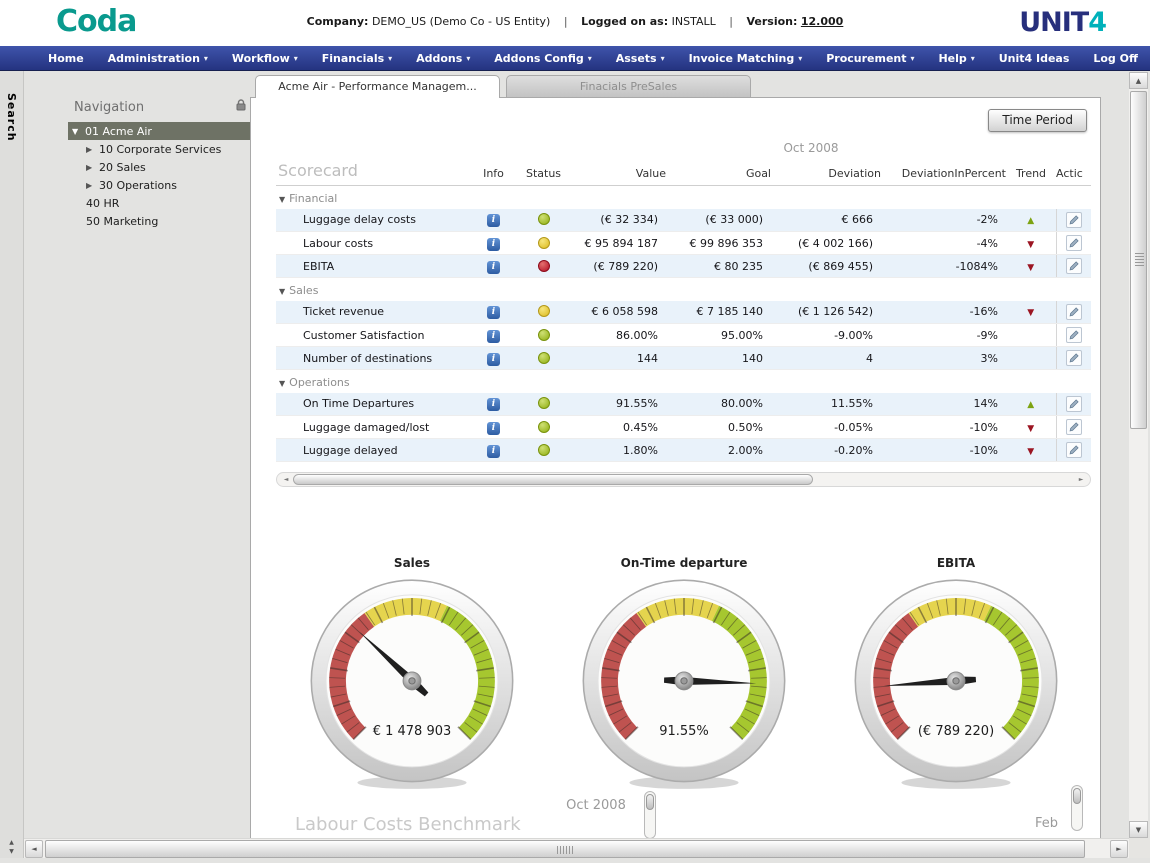 This screenshot has width=1150, height=863. Describe the element at coordinates (66, 58) in the screenshot. I see `menu-home: Home` at that location.